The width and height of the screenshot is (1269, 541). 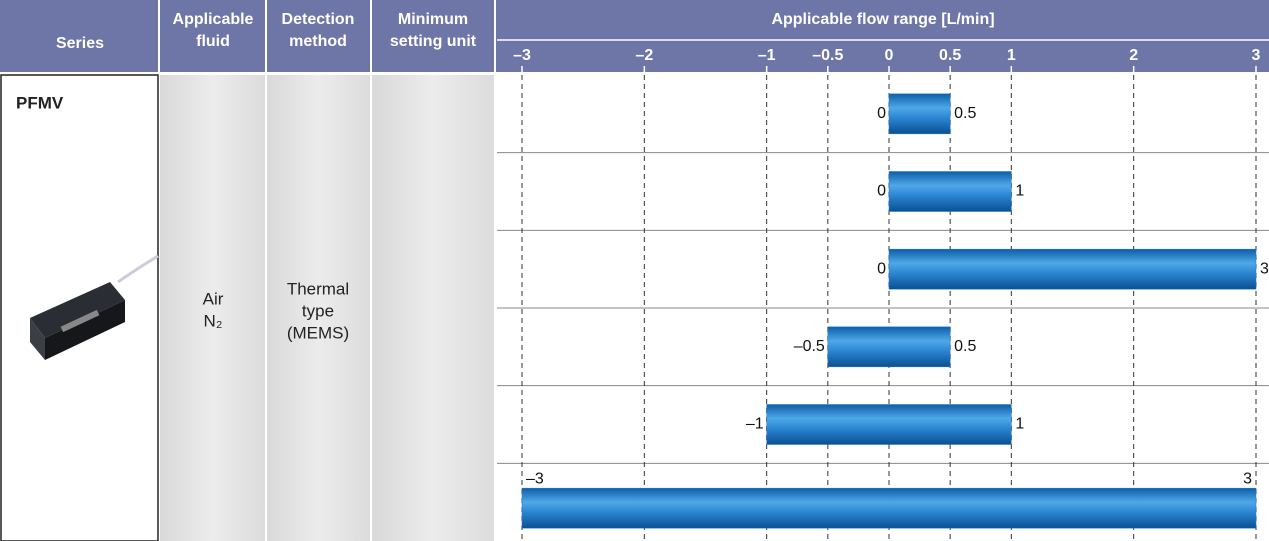 What do you see at coordinates (213, 298) in the screenshot?
I see `fluid-text: Air` at bounding box center [213, 298].